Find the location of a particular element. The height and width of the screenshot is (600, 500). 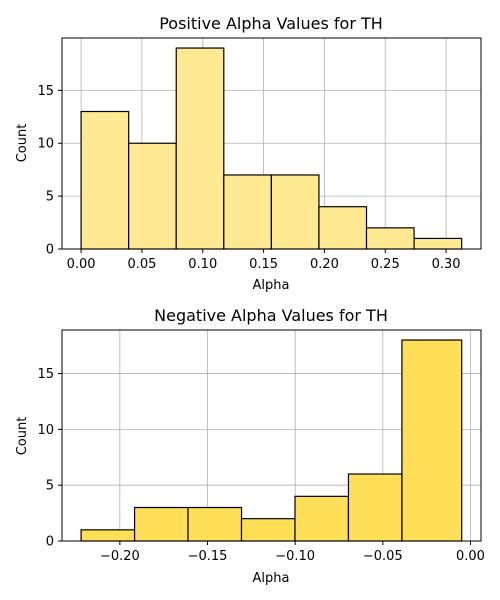

x-tick-label: −0.10 is located at coordinates (295, 556).